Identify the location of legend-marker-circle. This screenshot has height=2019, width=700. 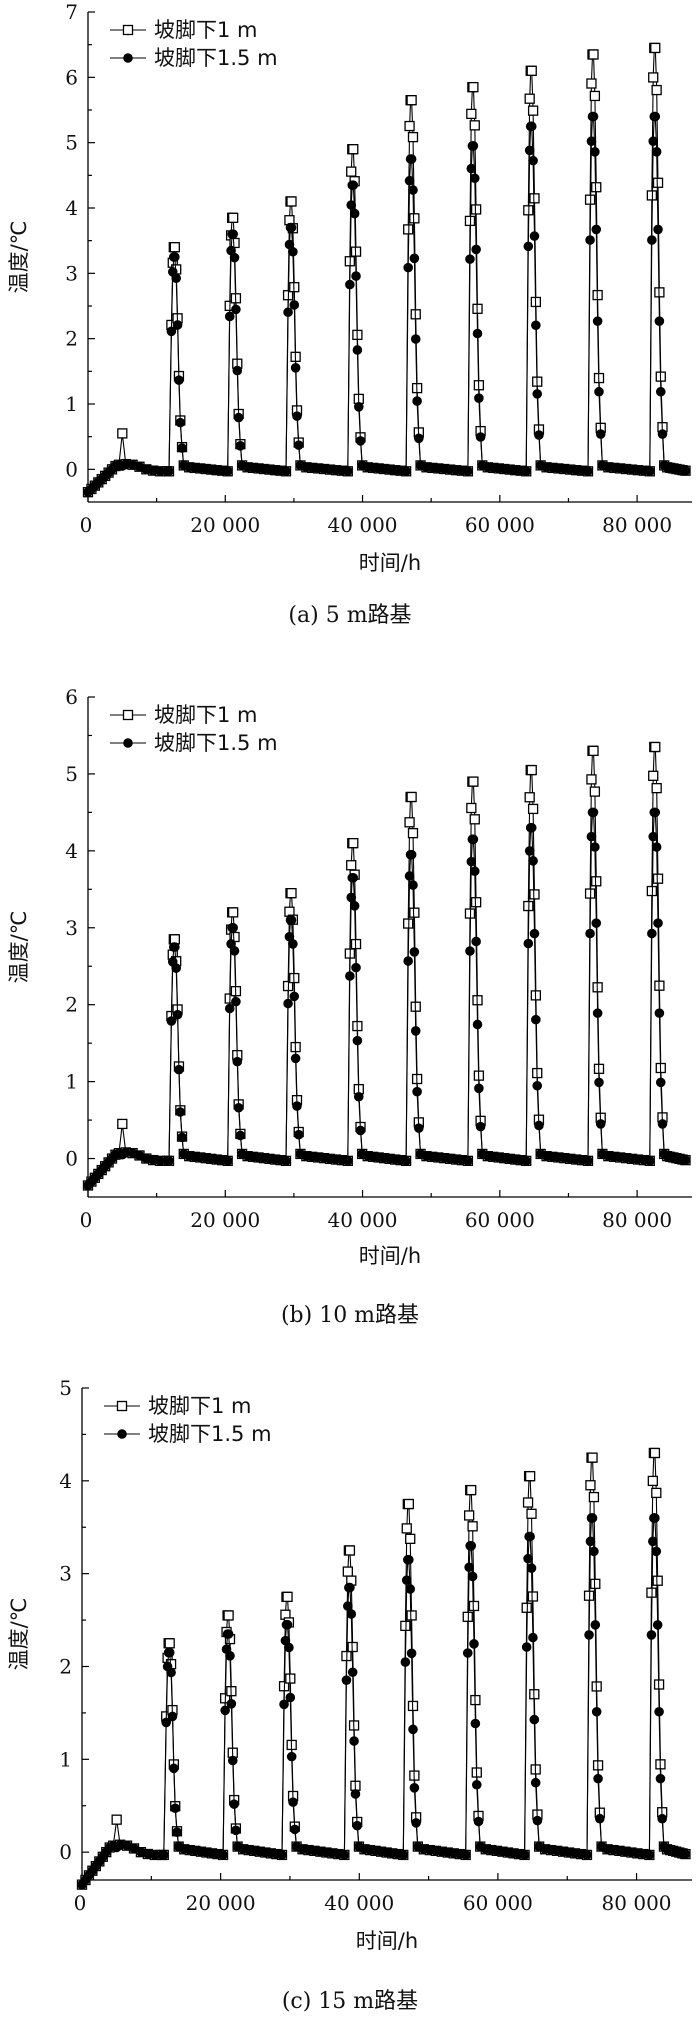
(128, 743).